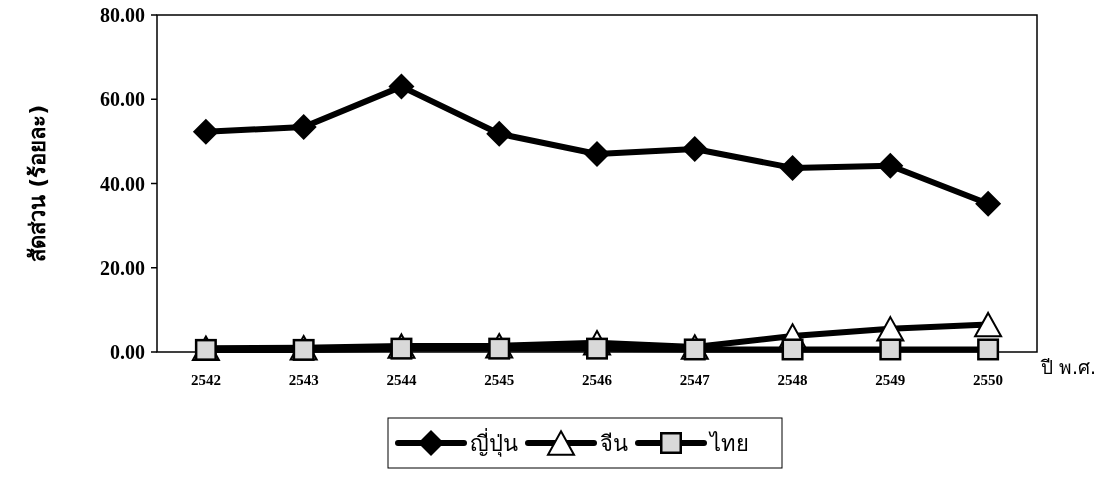 This screenshot has width=1117, height=485. What do you see at coordinates (205, 380) in the screenshot?
I see `x-tick-label: 2542` at bounding box center [205, 380].